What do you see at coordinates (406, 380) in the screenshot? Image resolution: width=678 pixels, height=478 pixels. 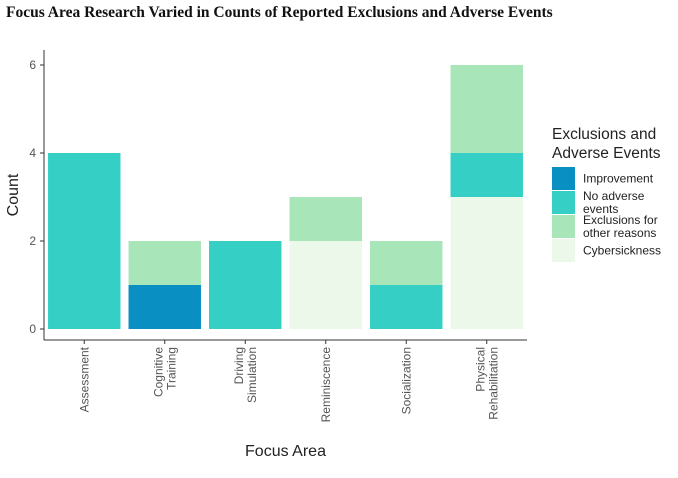 I see `x-tick-label: Socialization` at bounding box center [406, 380].